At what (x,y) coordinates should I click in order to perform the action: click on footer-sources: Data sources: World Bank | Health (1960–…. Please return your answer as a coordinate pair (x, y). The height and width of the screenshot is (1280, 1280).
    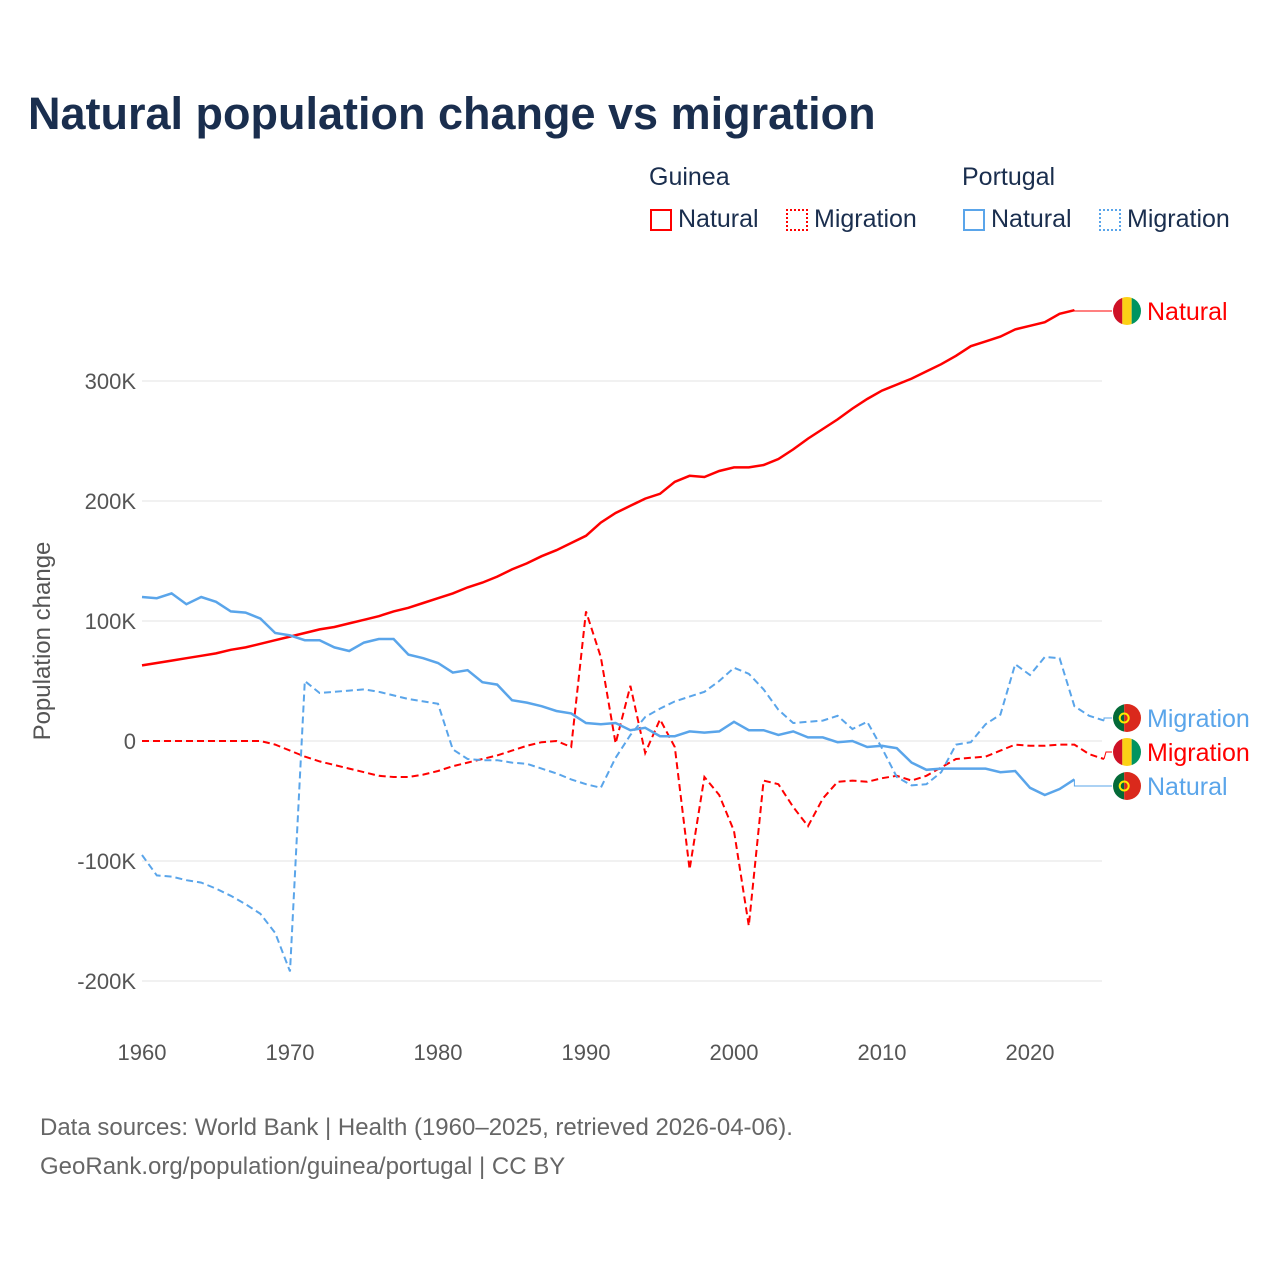
    Looking at the image, I should click on (416, 1127).